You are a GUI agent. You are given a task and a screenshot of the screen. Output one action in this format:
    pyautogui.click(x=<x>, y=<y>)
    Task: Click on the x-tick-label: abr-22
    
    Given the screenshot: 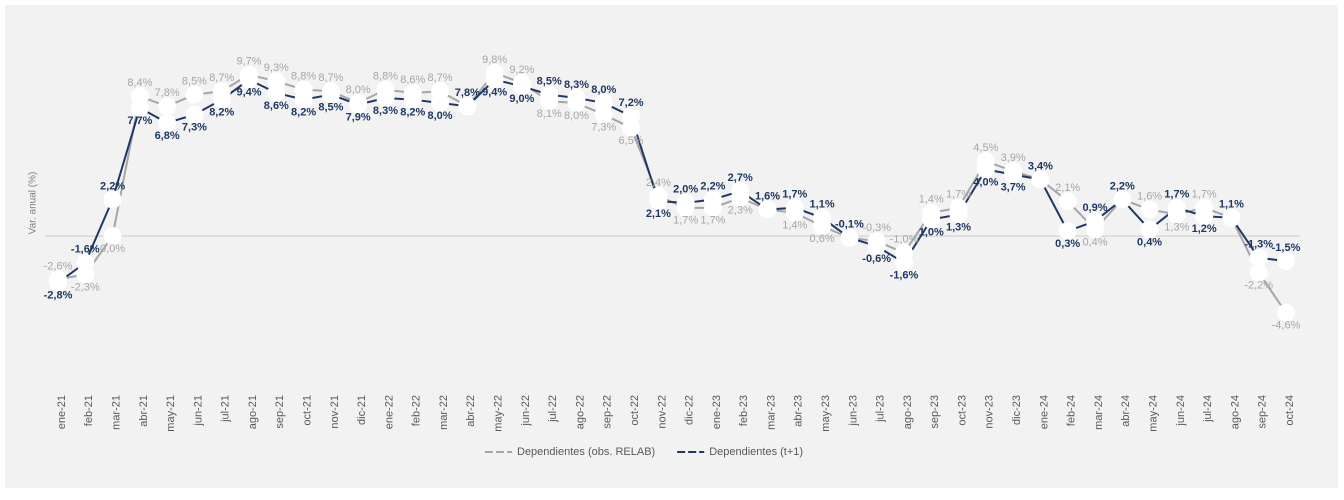 What is the action you would take?
    pyautogui.click(x=471, y=411)
    